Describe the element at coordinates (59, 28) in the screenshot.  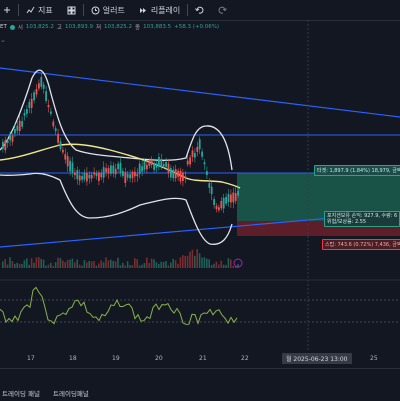
I see `high-key: 고` at that location.